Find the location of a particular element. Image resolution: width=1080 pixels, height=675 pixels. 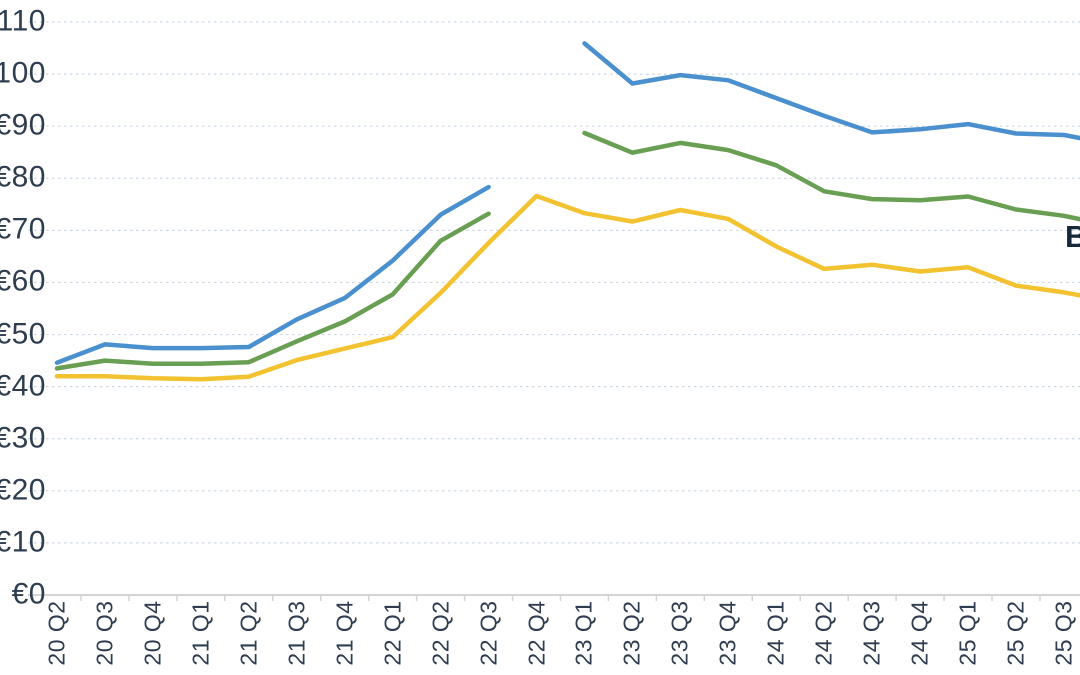

x-axis-label: 24 Q2 is located at coordinates (823, 633).